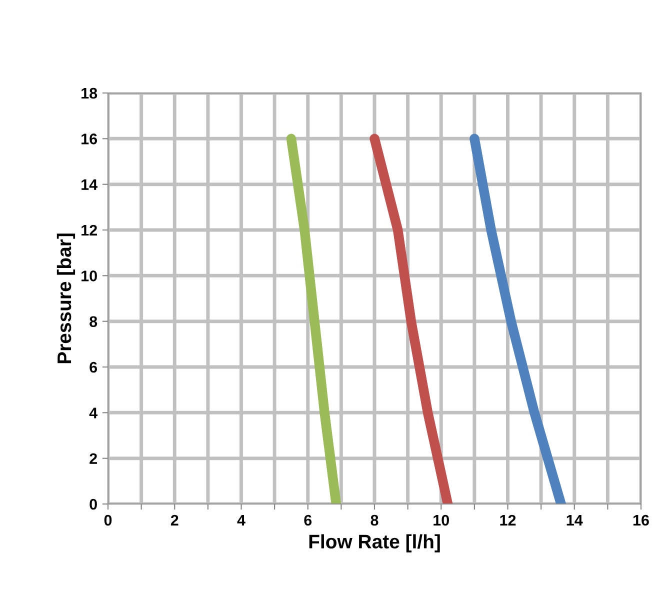  Describe the element at coordinates (89, 276) in the screenshot. I see `y-tick-label: 10` at that location.